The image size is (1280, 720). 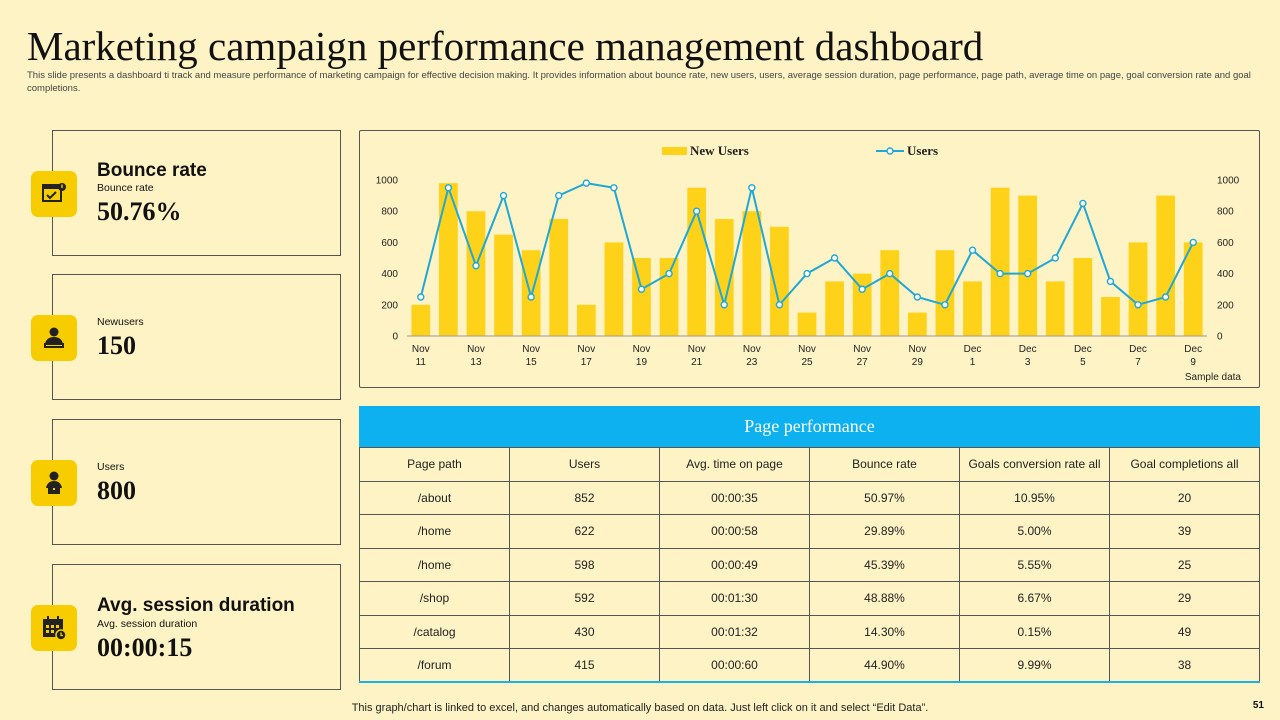 I want to click on legend-label-new-users: New Users, so click(x=719, y=150).